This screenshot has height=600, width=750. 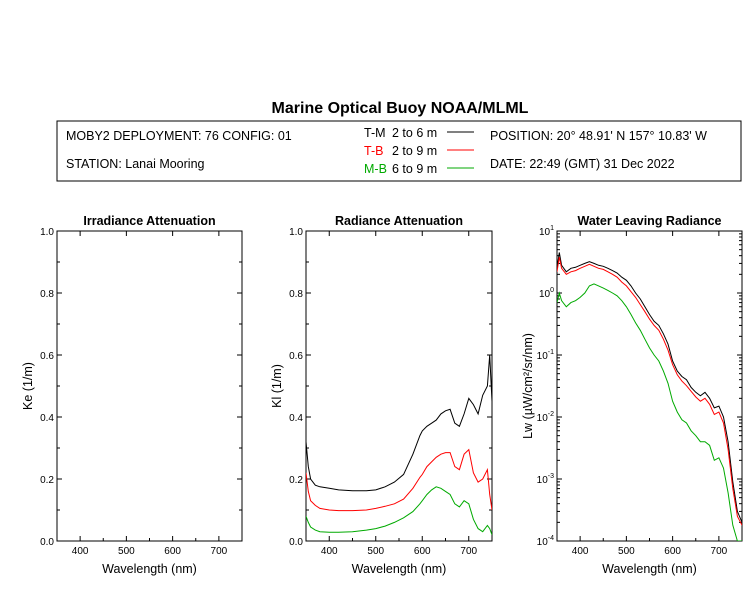 What do you see at coordinates (414, 133) in the screenshot?
I see `legend-range-tm: 2 to 6 m` at bounding box center [414, 133].